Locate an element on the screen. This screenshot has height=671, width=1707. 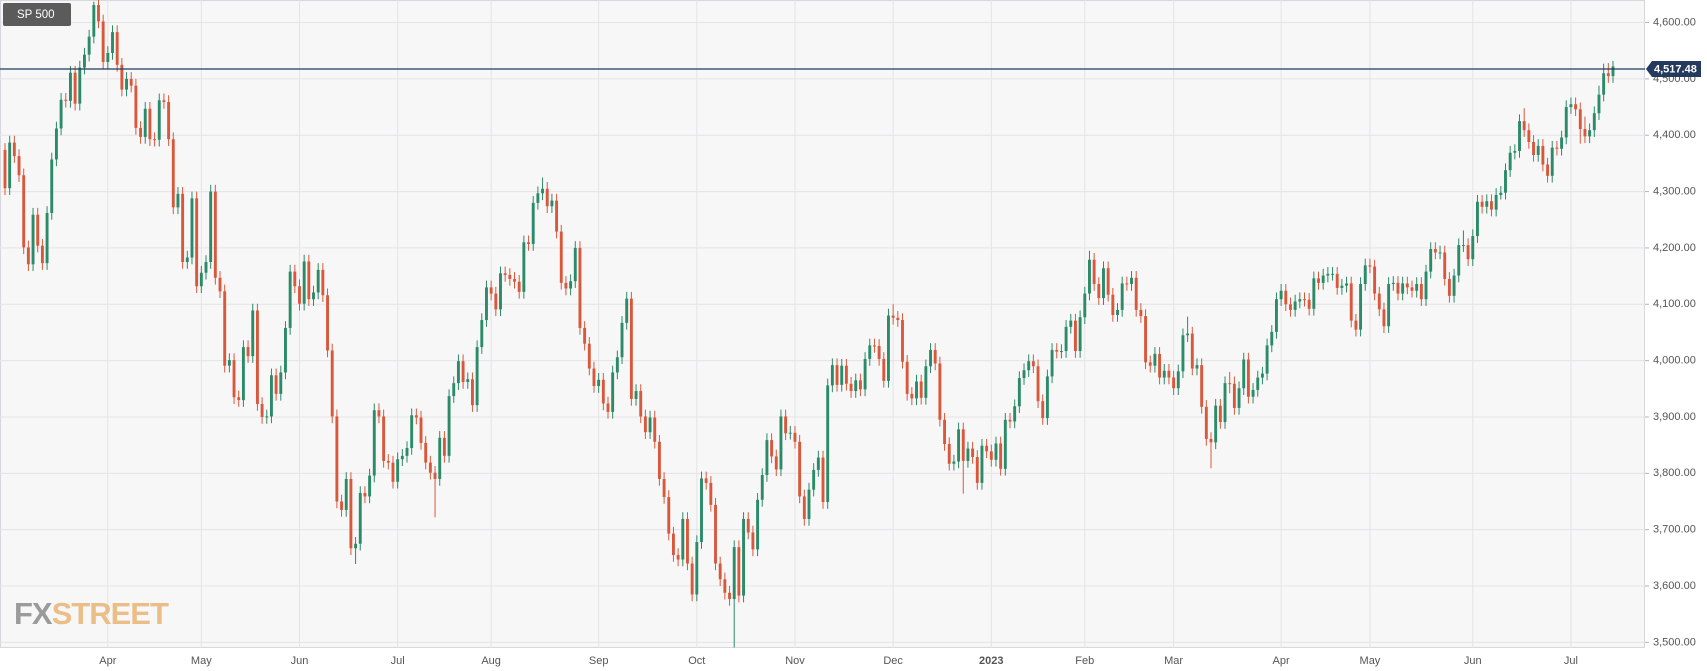
x-tick-label: May is located at coordinates (201, 661).